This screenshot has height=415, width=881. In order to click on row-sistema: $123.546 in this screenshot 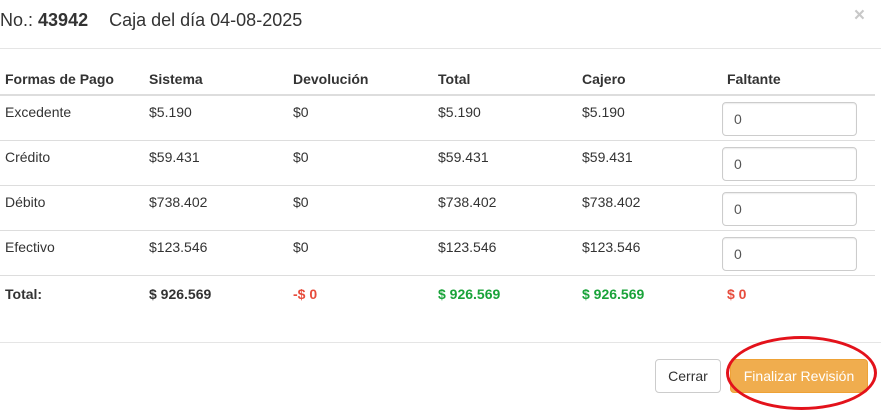, I will do `click(216, 252)`.